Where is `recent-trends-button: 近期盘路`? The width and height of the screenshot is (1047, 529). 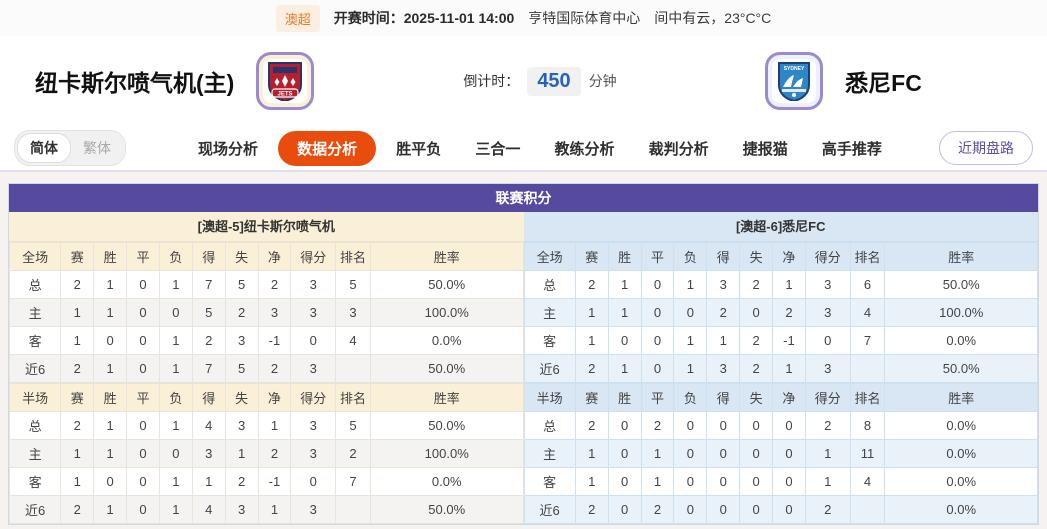
recent-trends-button: 近期盘路 is located at coordinates (986, 148).